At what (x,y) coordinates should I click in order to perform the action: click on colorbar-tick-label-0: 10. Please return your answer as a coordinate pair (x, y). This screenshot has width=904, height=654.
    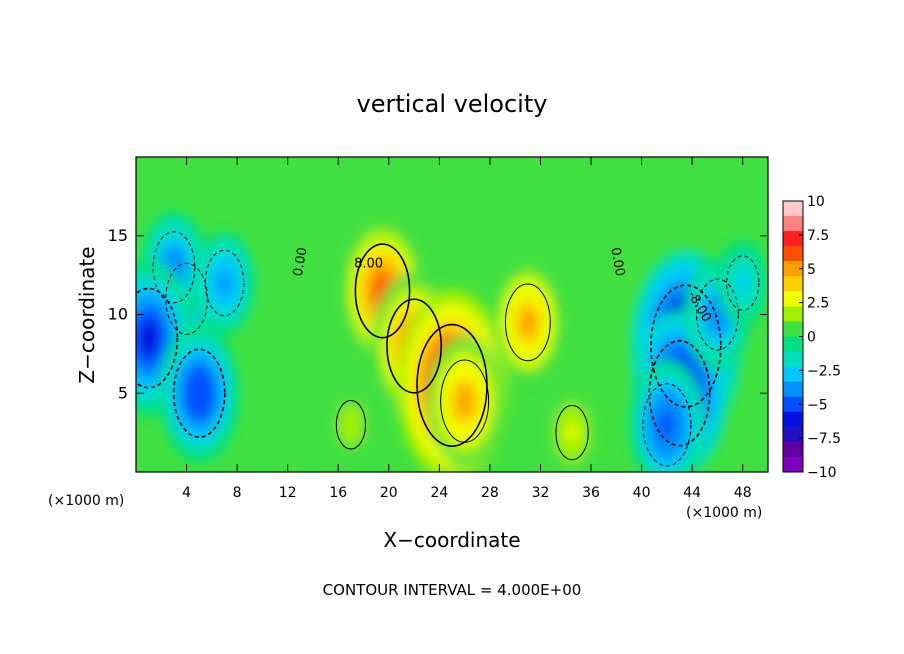
    Looking at the image, I should click on (816, 202).